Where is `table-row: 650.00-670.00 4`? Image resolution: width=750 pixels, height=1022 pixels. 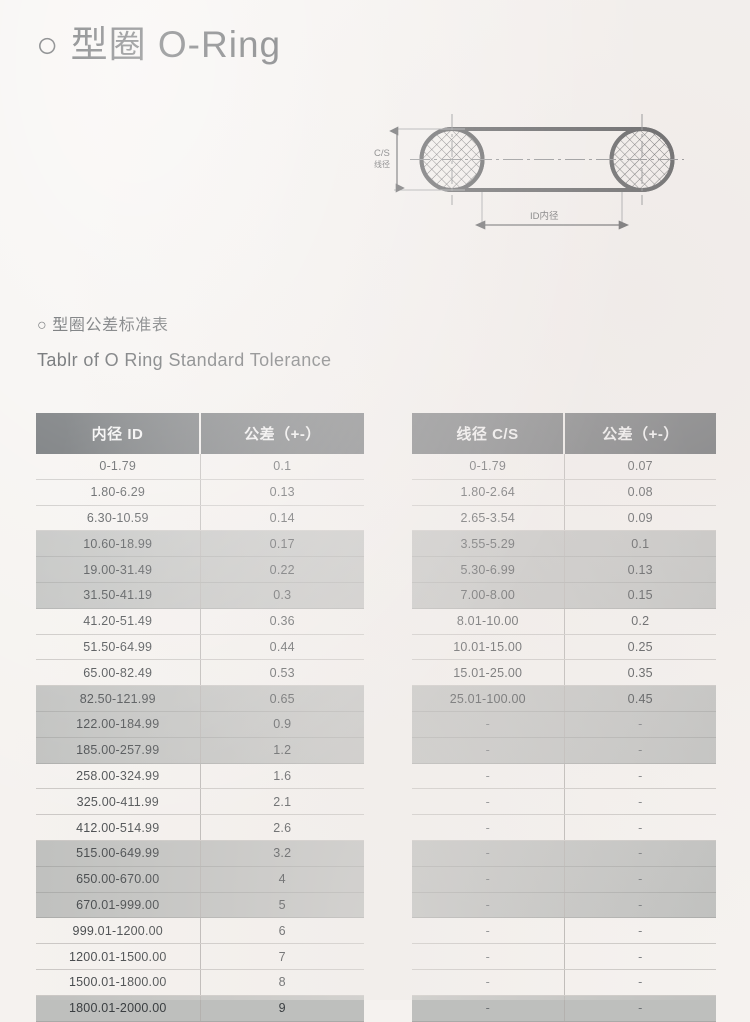
table-row: 650.00-670.00 4 is located at coordinates (200, 879).